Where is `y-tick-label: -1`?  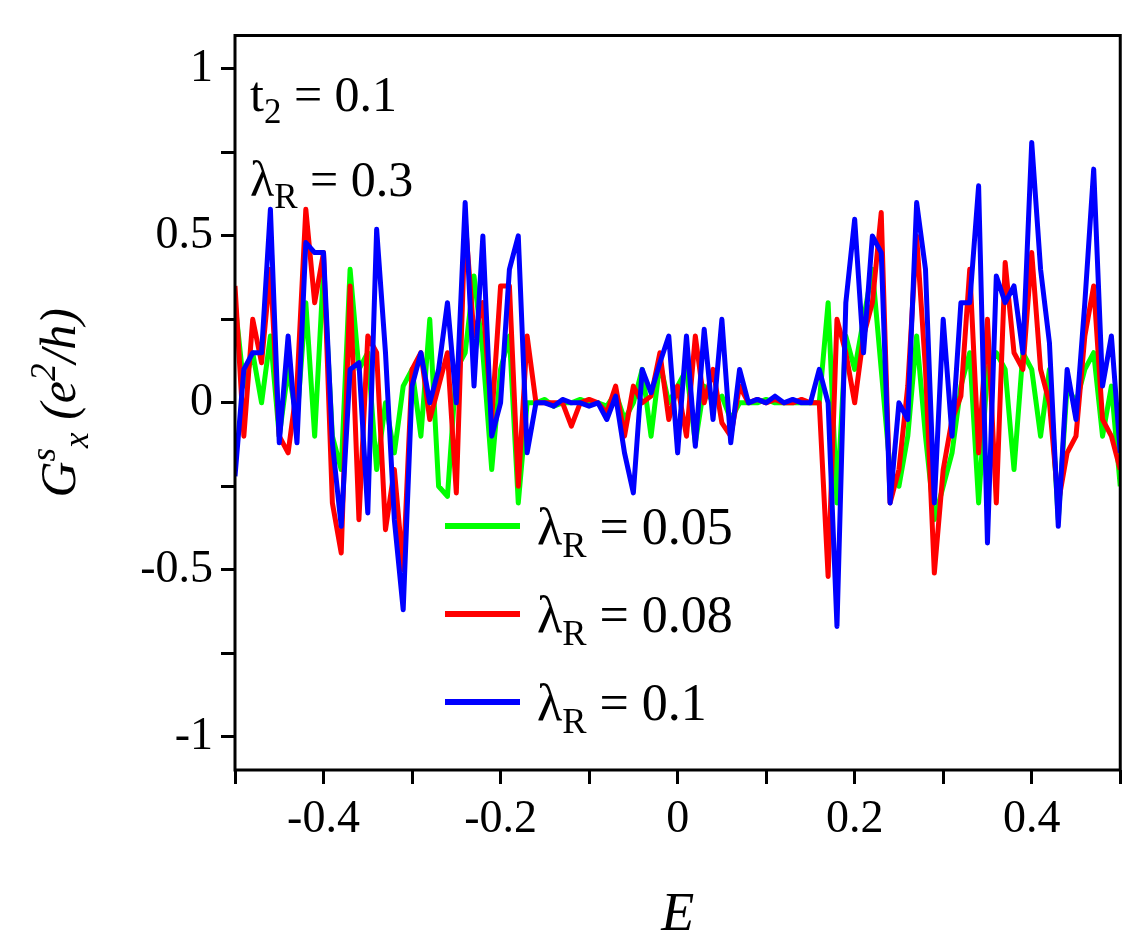 y-tick-label: -1 is located at coordinates (193, 733).